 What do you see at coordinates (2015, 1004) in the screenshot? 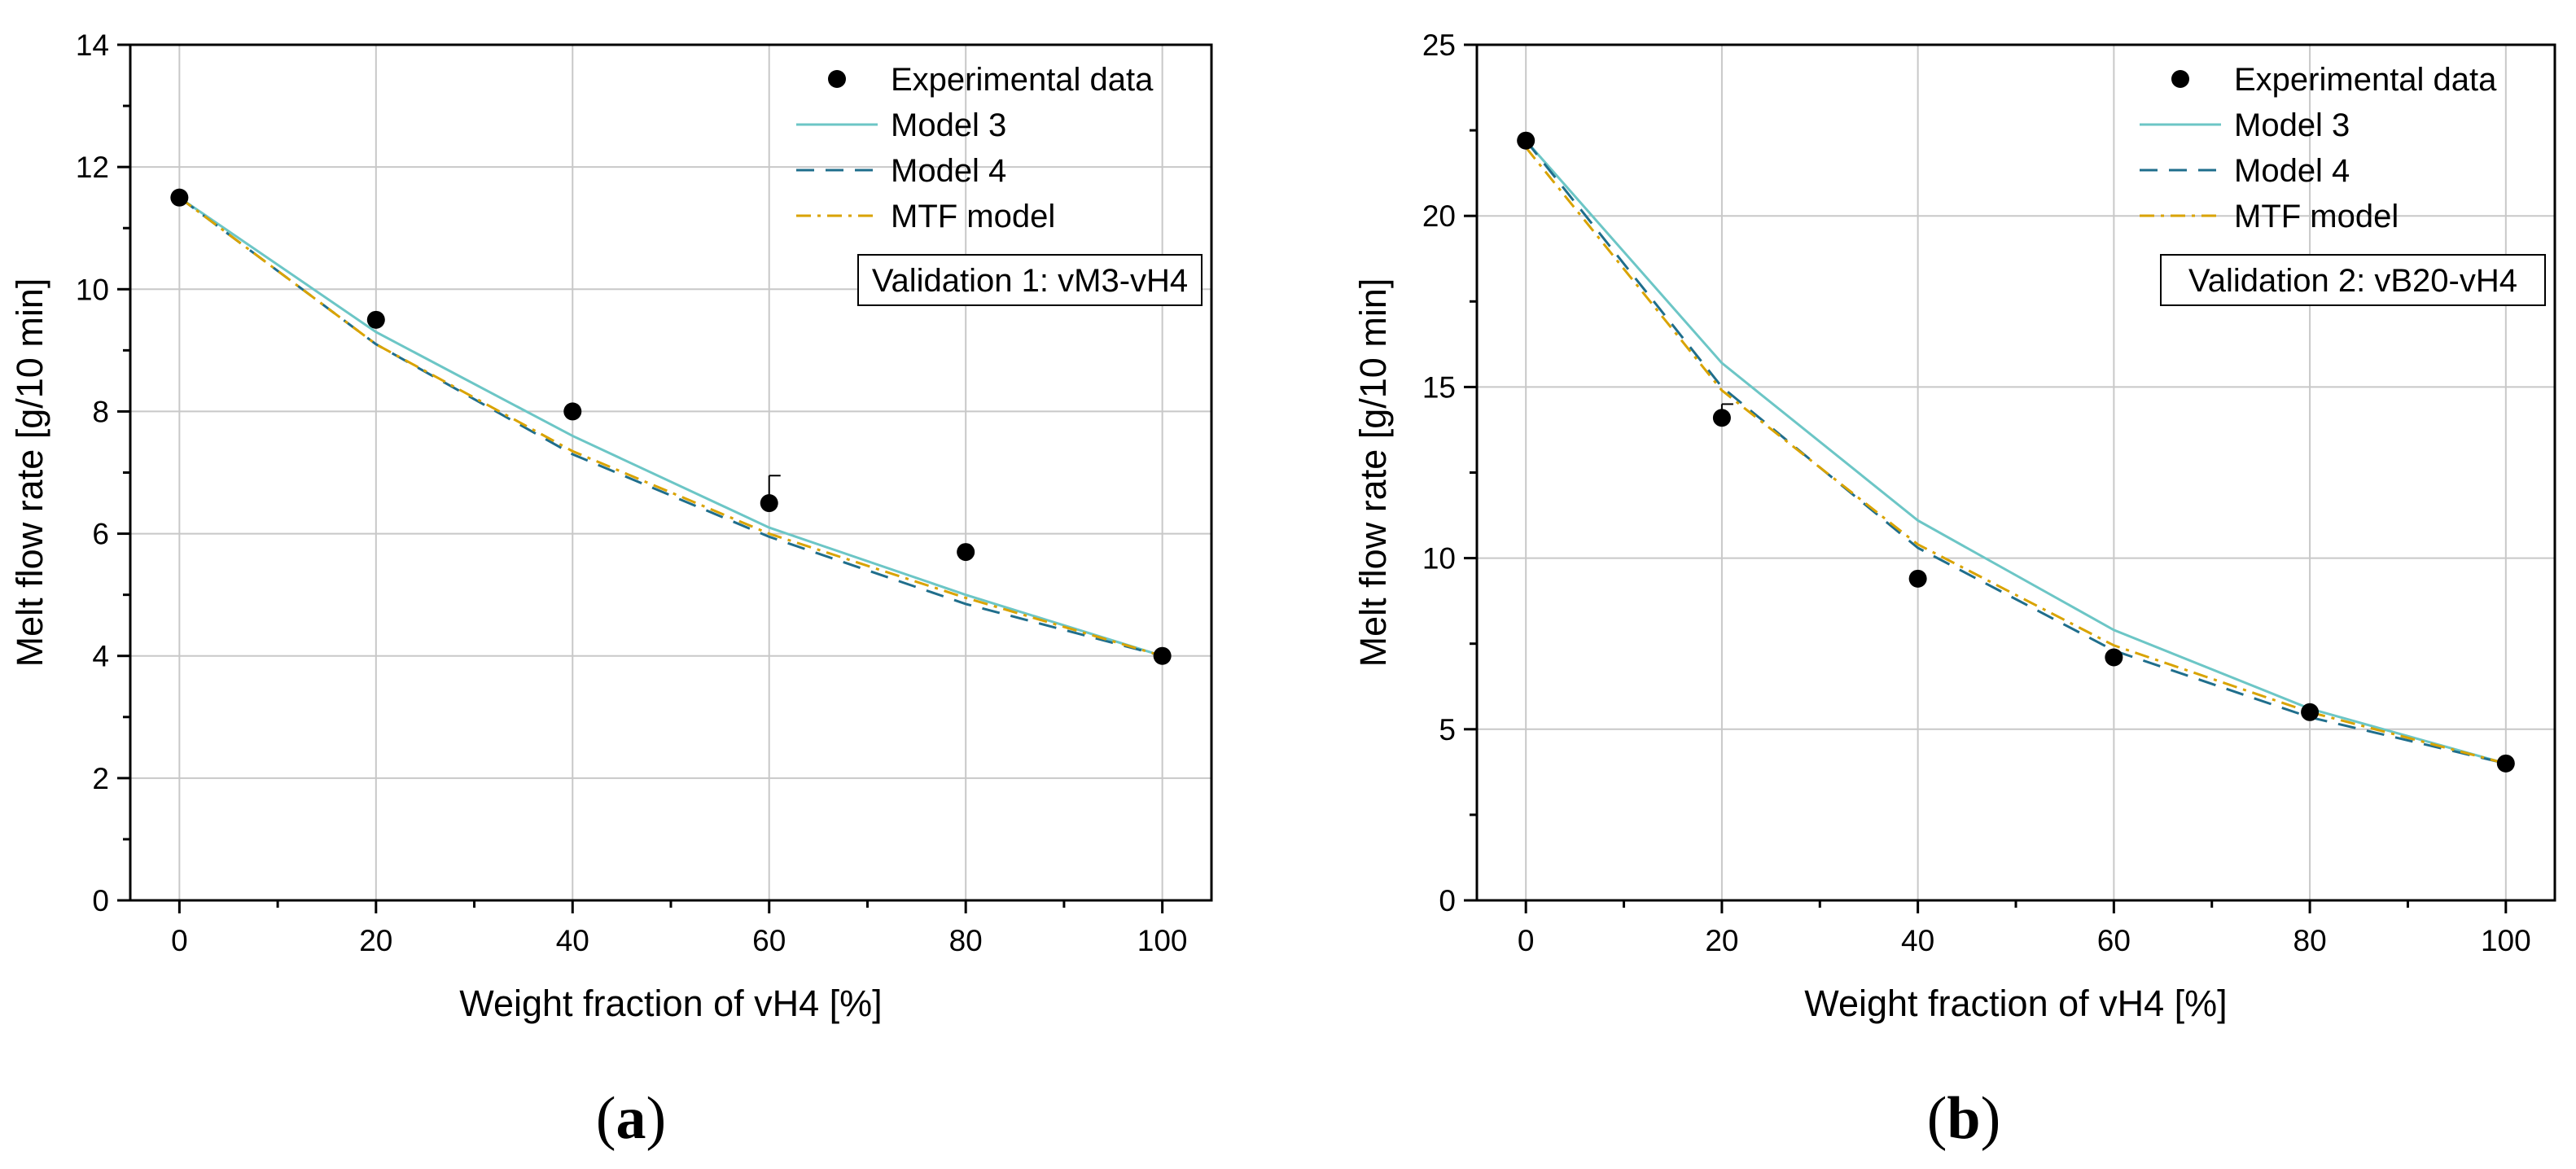
I see `x-axis-title-b: Weight fraction of vH4 [%]` at bounding box center [2015, 1004].